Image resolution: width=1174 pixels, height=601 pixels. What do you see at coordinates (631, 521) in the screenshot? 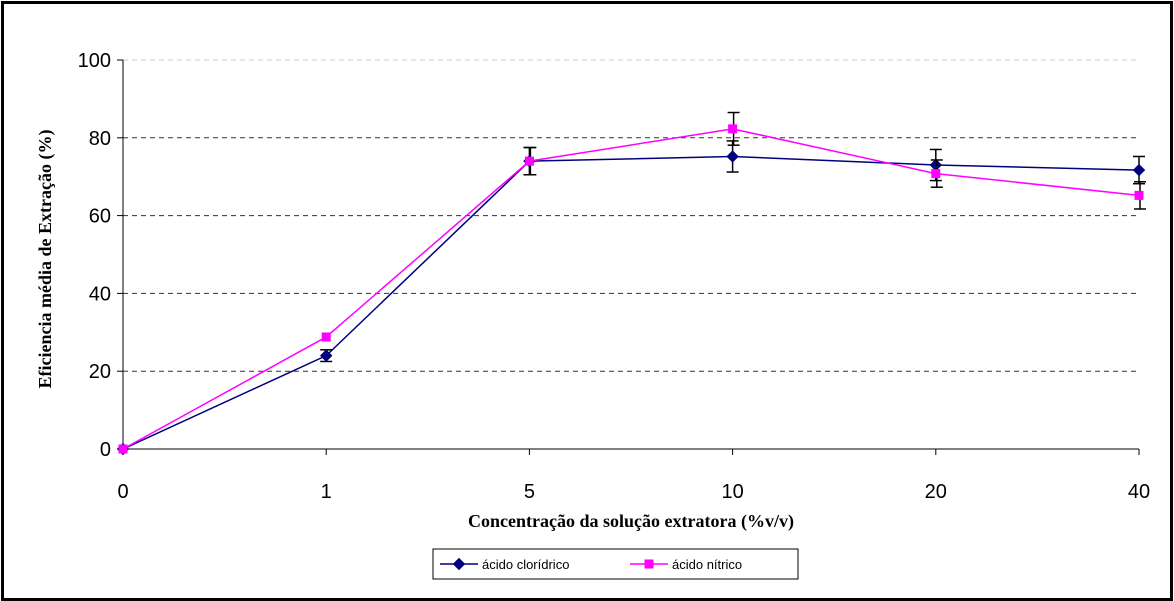
I see `x-axis-title: Concentração da solução extratora (%v/v)` at bounding box center [631, 521].